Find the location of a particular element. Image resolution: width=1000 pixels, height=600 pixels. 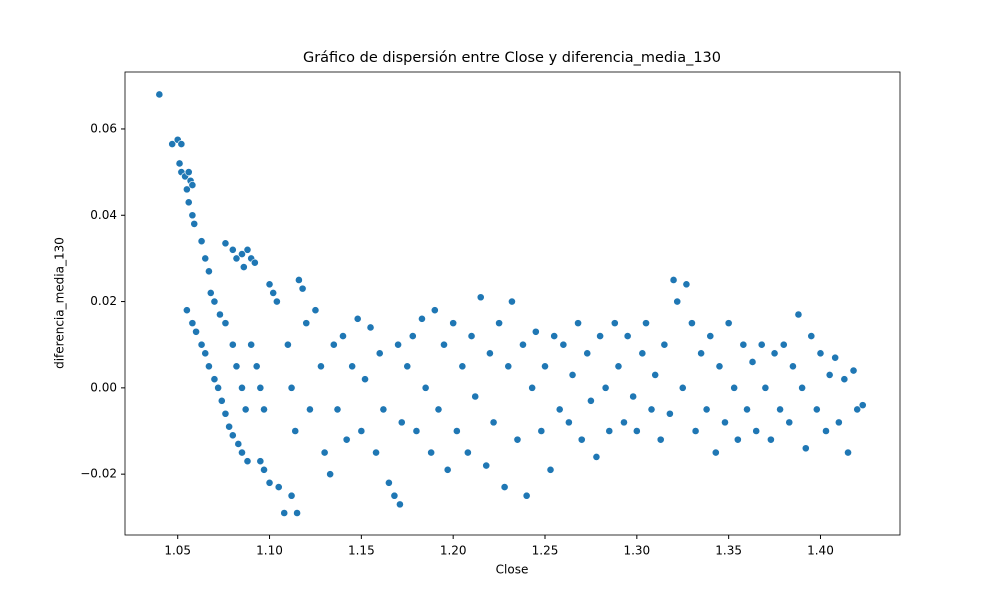

y-tick-label: 0.04 is located at coordinates (103, 215).